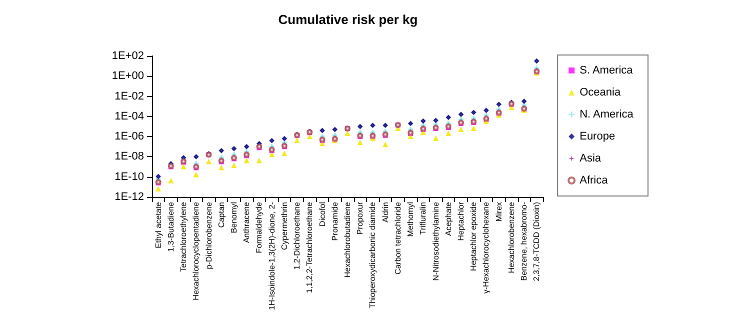 The width and height of the screenshot is (753, 332). I want to click on x-tick-label: Benomyl, so click(233, 218).